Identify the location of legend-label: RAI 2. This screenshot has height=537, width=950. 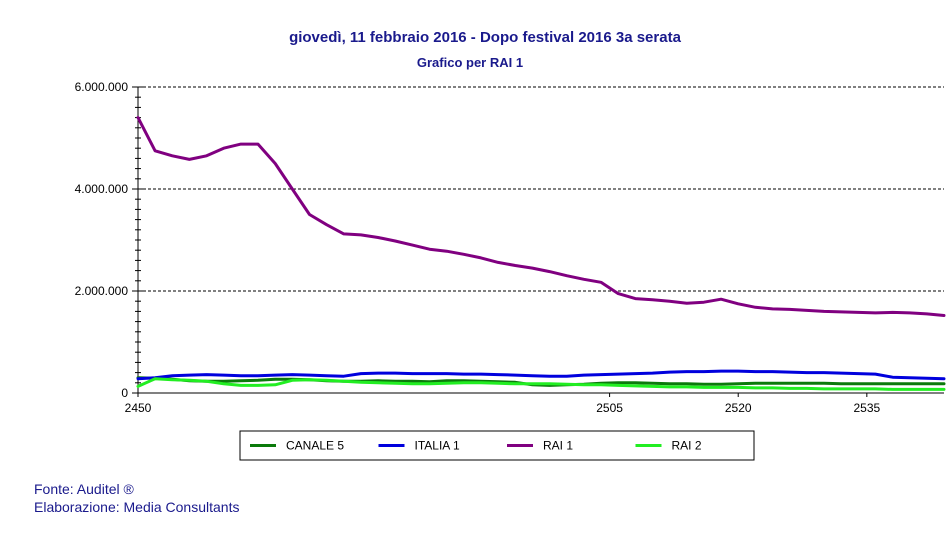
(687, 446).